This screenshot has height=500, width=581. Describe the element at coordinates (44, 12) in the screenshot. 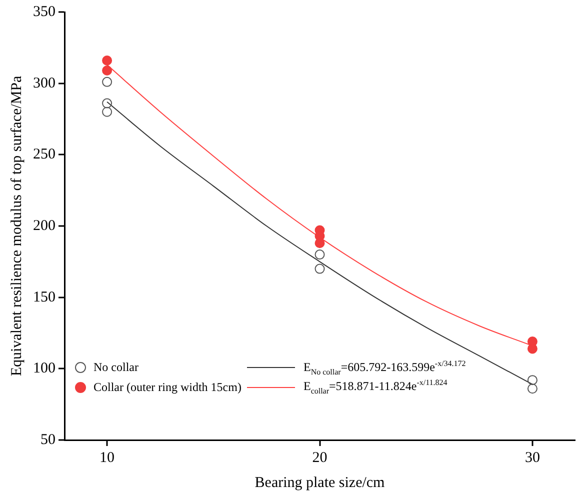

I see `y-tick-label: 350` at that location.